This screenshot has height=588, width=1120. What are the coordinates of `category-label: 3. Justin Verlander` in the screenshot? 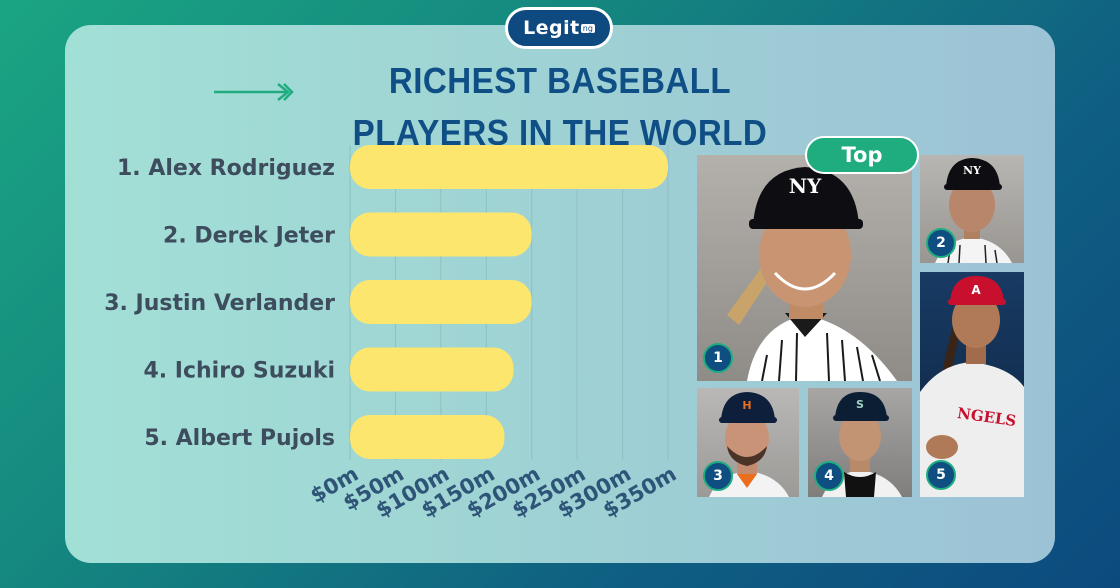 It's located at (219, 303).